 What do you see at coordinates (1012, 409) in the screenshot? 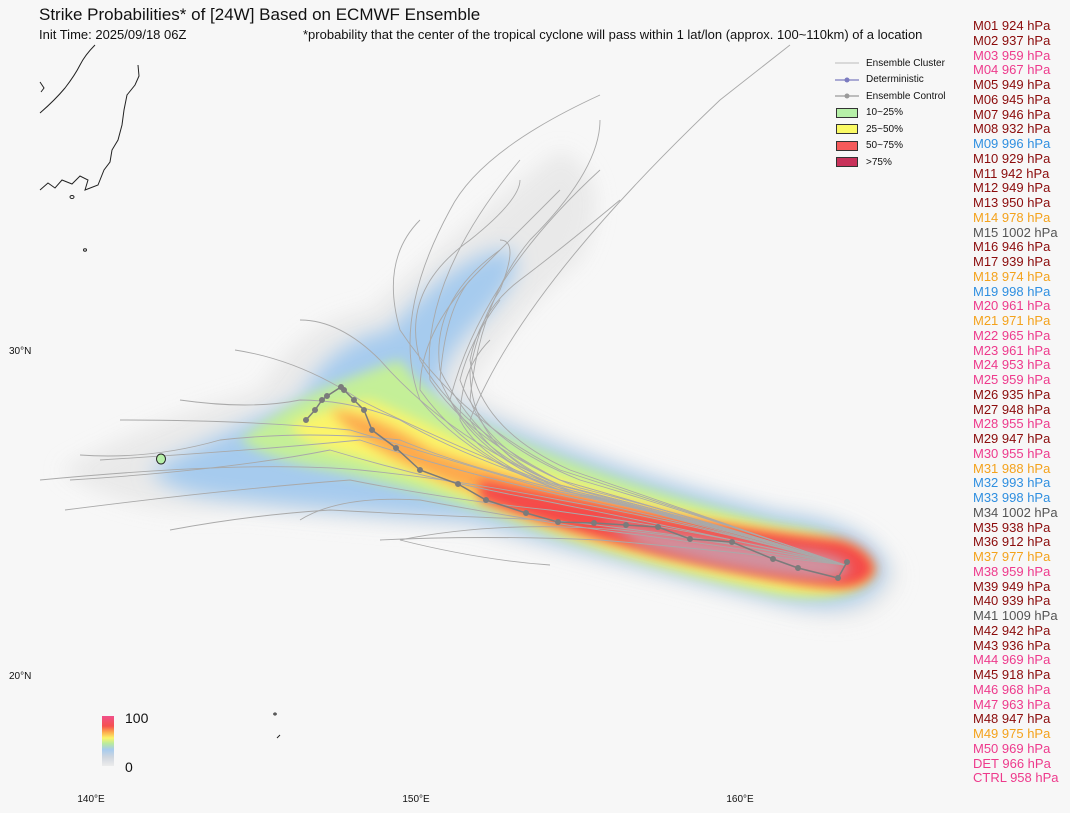
I see `member-pressure-item: M27 948 hPa` at bounding box center [1012, 409].